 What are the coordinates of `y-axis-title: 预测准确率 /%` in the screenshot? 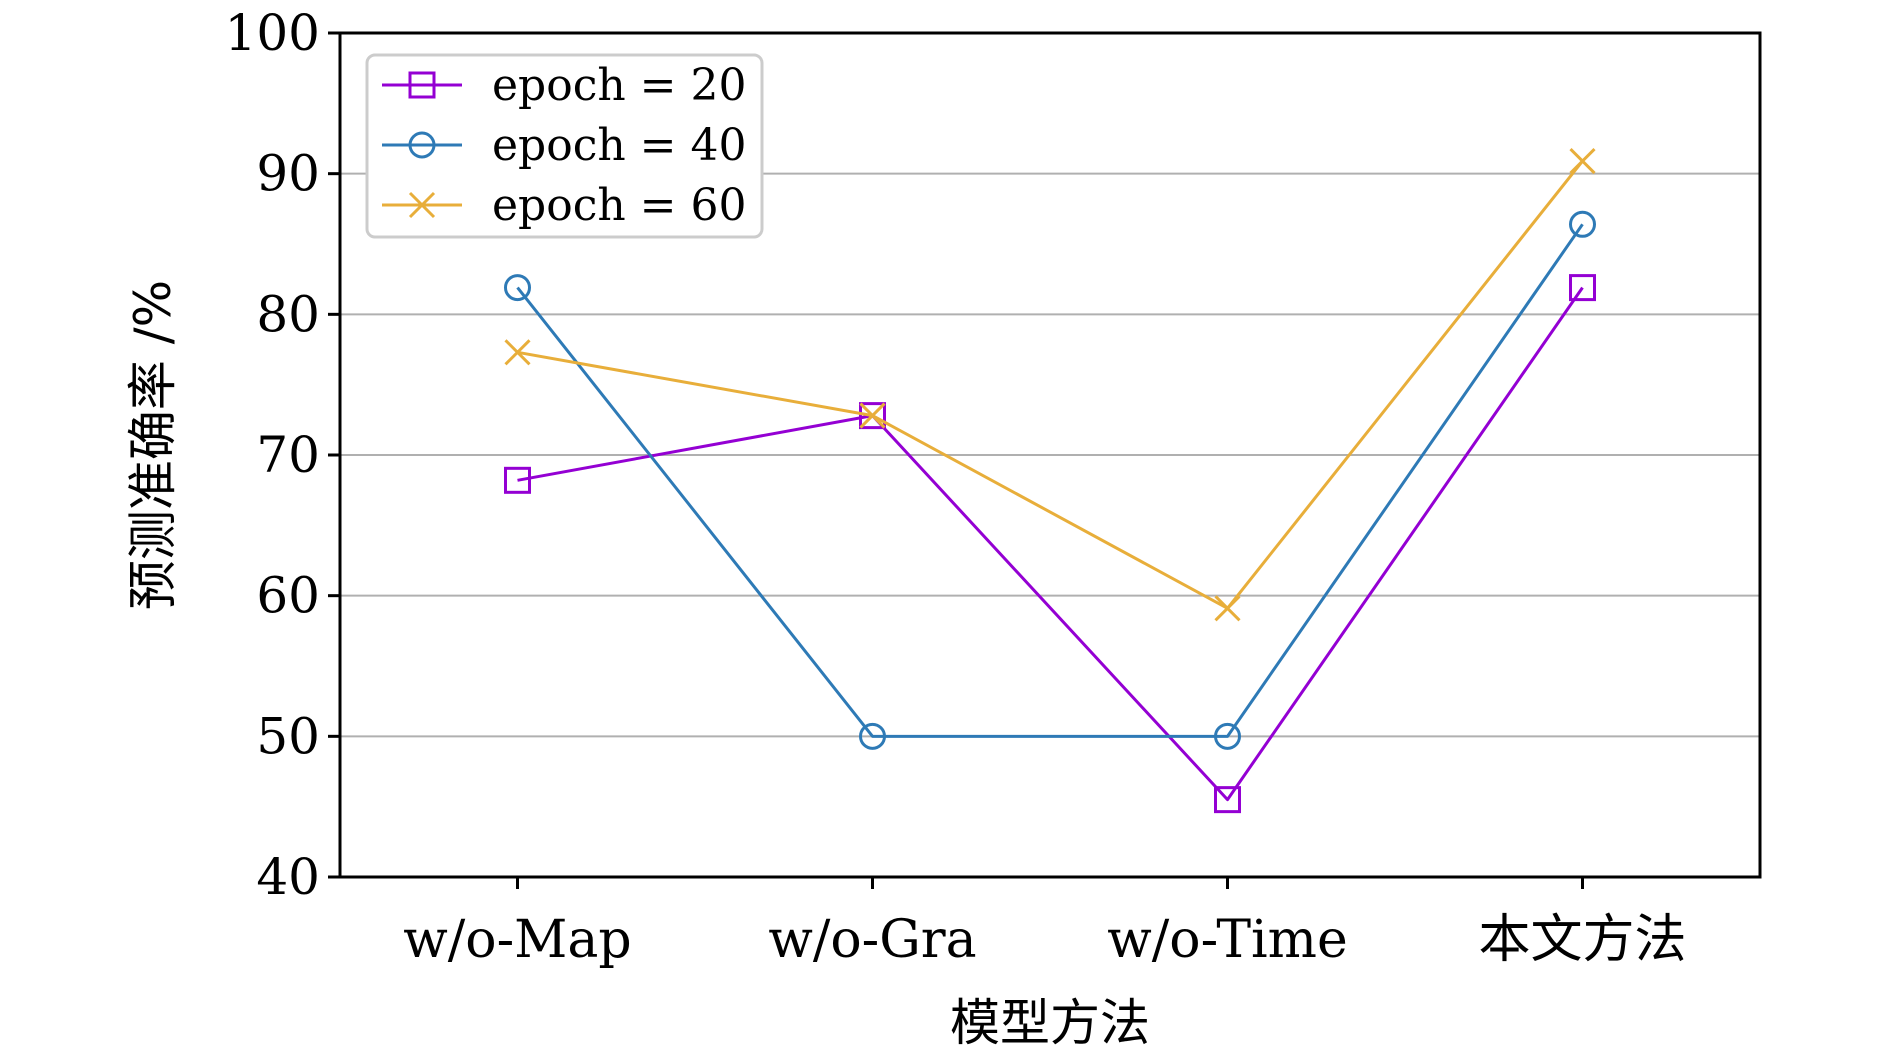 It's located at (153, 445).